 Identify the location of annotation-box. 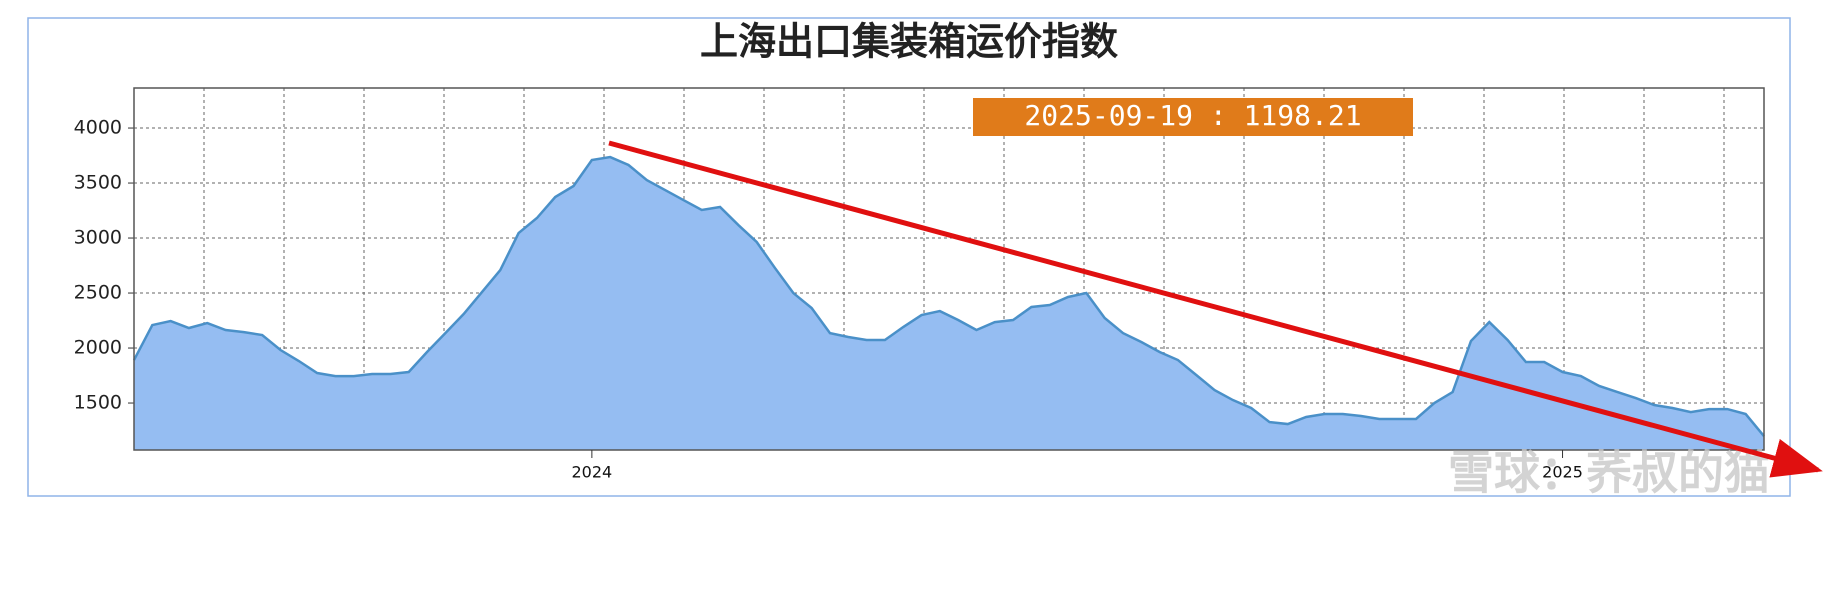
(1193, 117).